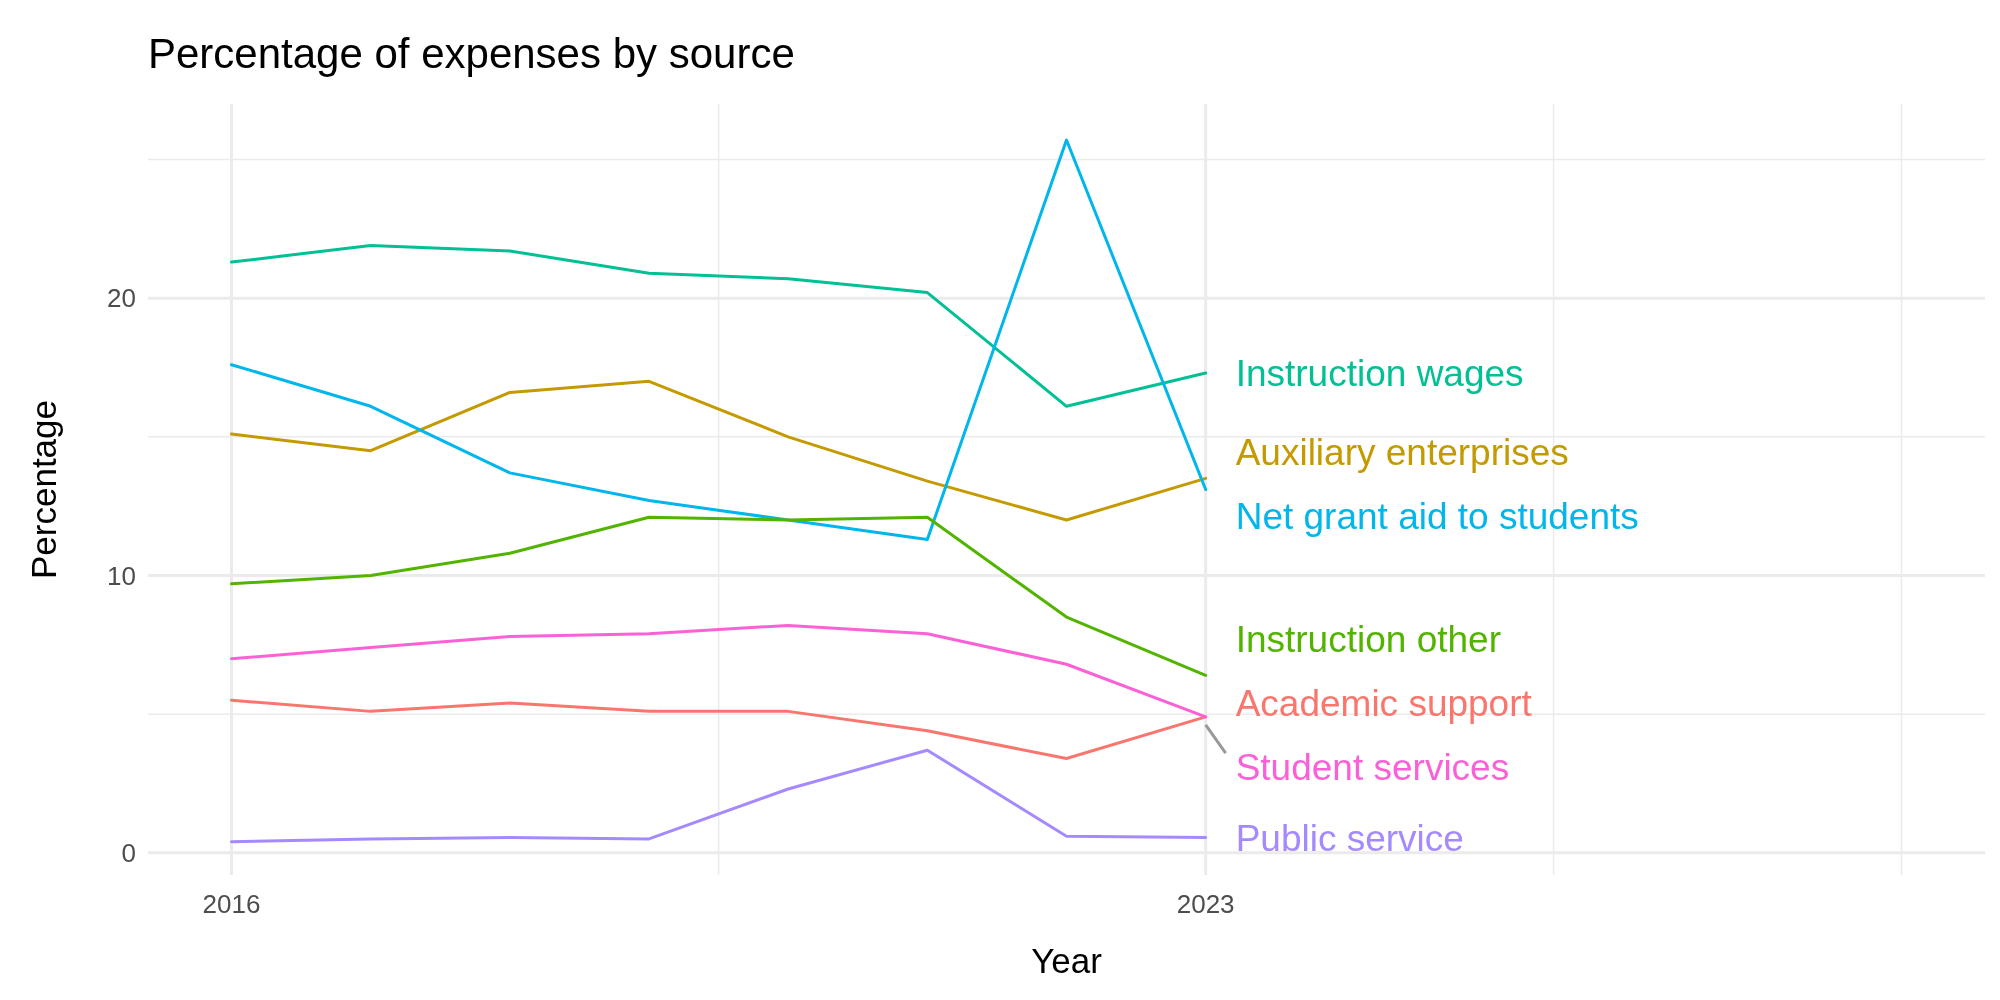 This screenshot has height=1000, width=2000. What do you see at coordinates (1402, 452) in the screenshot?
I see `series-label: Auxiliary enterprises` at bounding box center [1402, 452].